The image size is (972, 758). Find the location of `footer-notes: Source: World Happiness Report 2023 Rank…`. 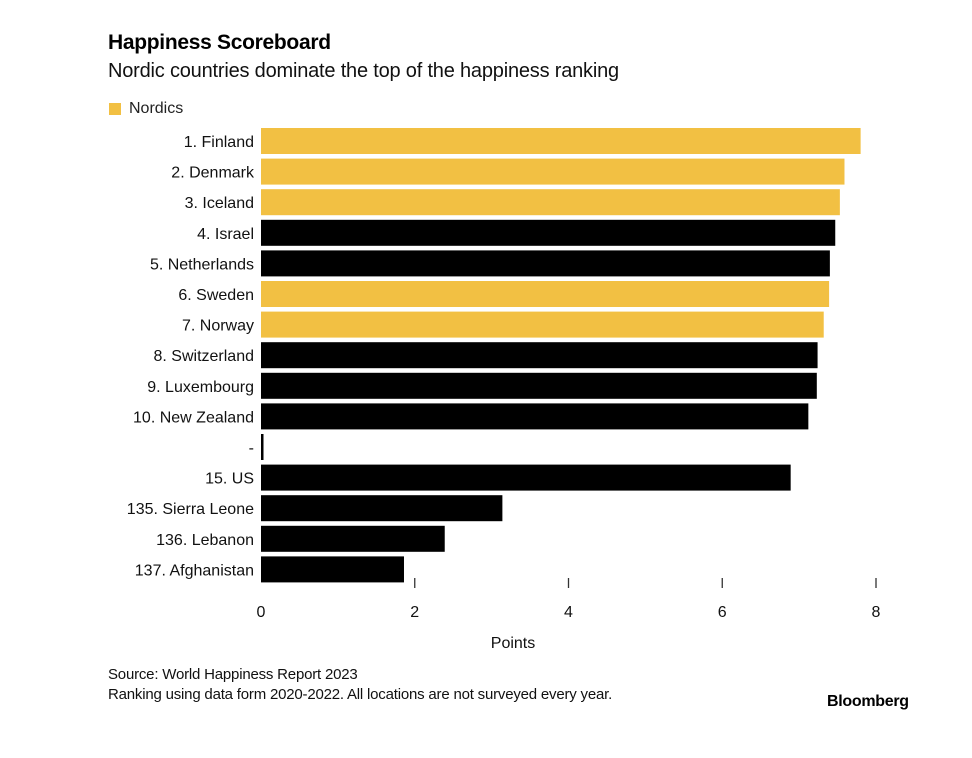

footer-notes: Source: World Happiness Report 2023 Rank… is located at coordinates (360, 685).